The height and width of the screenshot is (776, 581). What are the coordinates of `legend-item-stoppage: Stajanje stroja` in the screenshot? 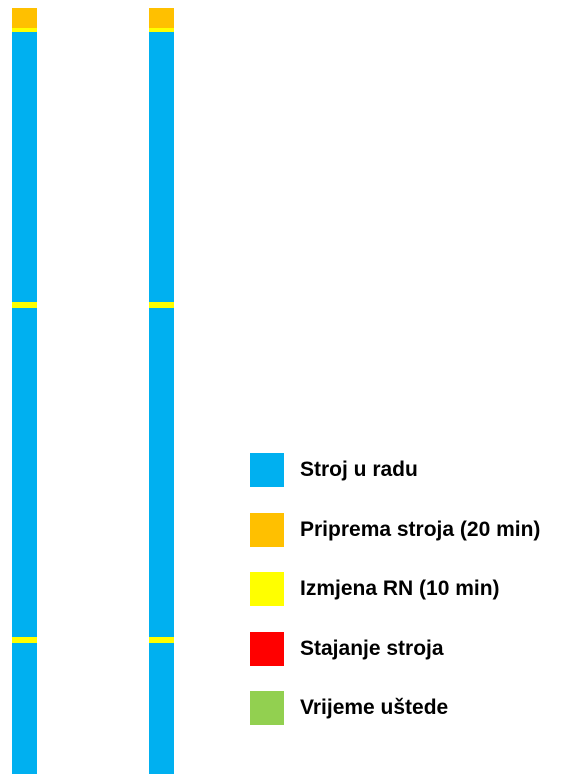 It's located at (395, 649).